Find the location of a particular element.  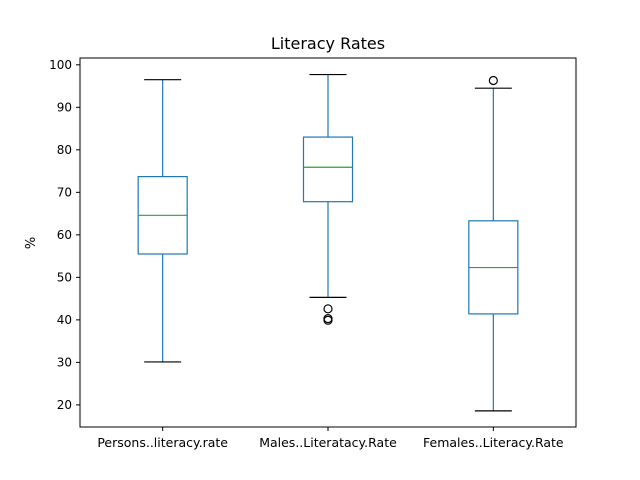

x-tick-label: Males..Literatacy.Rate is located at coordinates (328, 442).